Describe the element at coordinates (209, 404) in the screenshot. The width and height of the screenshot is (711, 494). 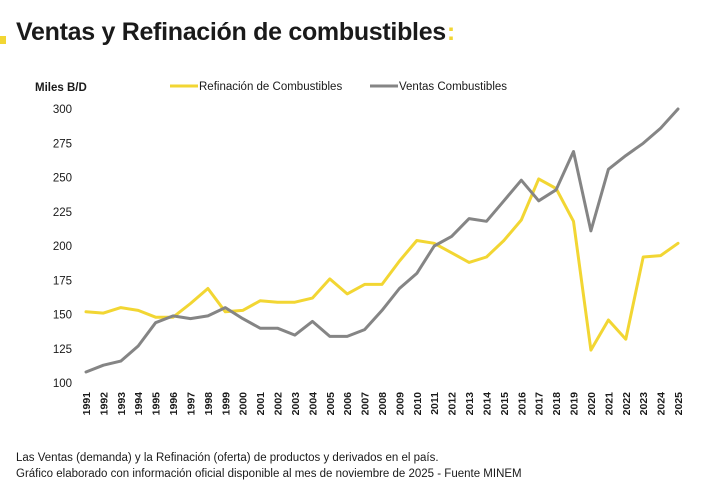
I see `x-tick-label: 1998` at that location.